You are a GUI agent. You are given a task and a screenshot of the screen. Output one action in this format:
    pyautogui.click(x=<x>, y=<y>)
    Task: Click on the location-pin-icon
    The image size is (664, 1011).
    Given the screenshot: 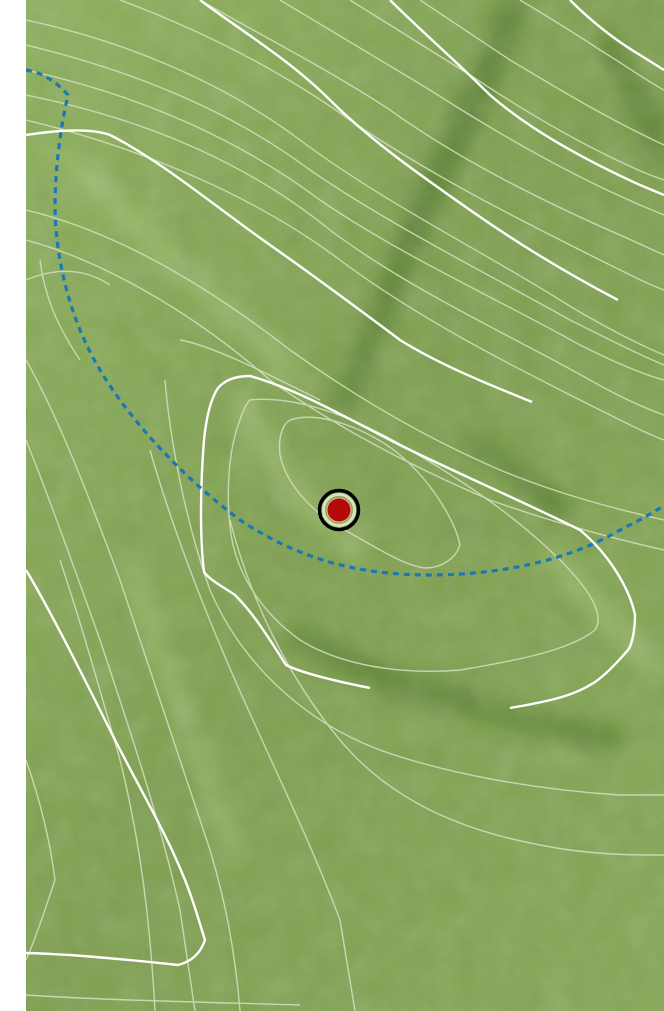 What is the action you would take?
    pyautogui.click(x=339, y=510)
    